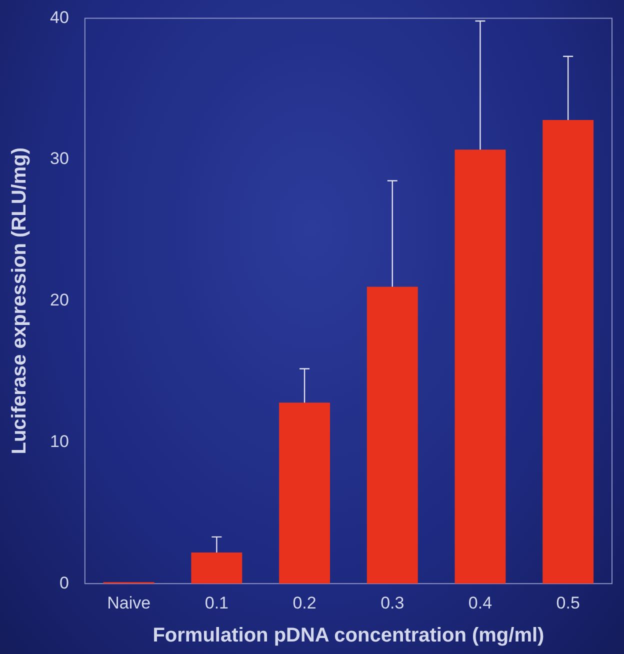 The image size is (624, 654). Describe the element at coordinates (59, 300) in the screenshot. I see `y-tick-label: 20` at that location.